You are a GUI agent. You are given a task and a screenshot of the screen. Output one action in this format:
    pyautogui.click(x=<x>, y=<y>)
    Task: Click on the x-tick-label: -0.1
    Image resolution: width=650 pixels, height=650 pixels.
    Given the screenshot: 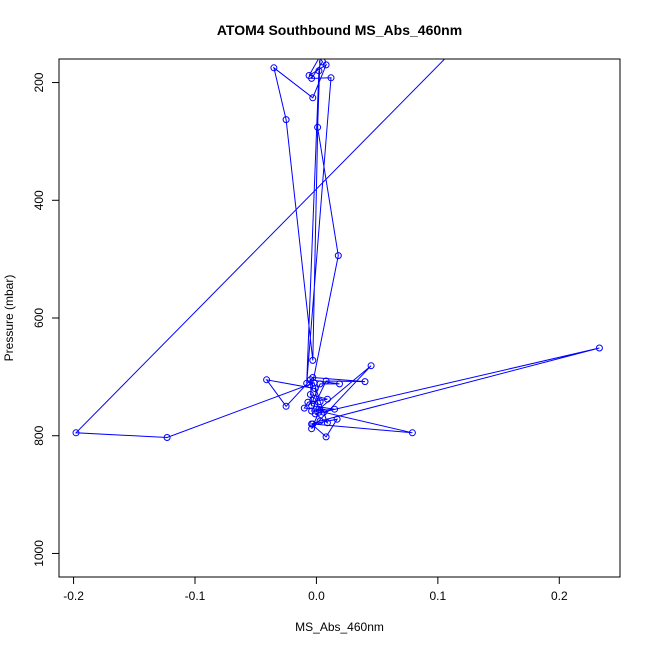 What is the action you would take?
    pyautogui.click(x=195, y=596)
    